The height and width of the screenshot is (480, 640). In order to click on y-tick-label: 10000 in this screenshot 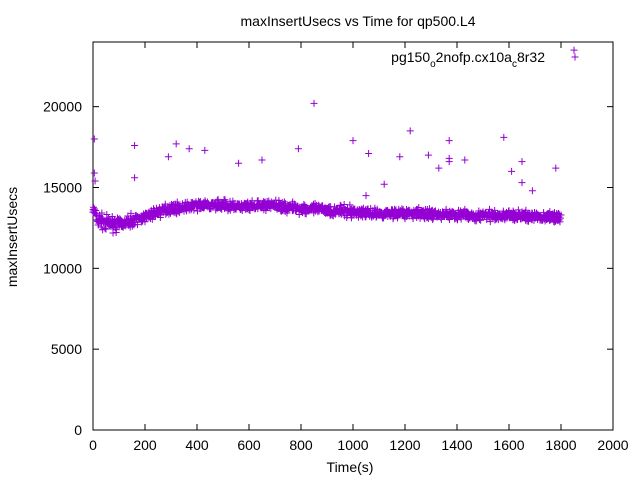, I will do `click(62, 268)`.